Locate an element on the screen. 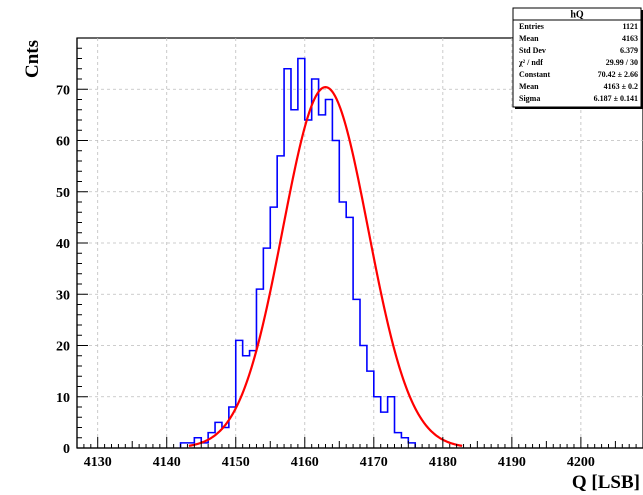  stats-row-value: 4163 ± 0.2 is located at coordinates (621, 86).